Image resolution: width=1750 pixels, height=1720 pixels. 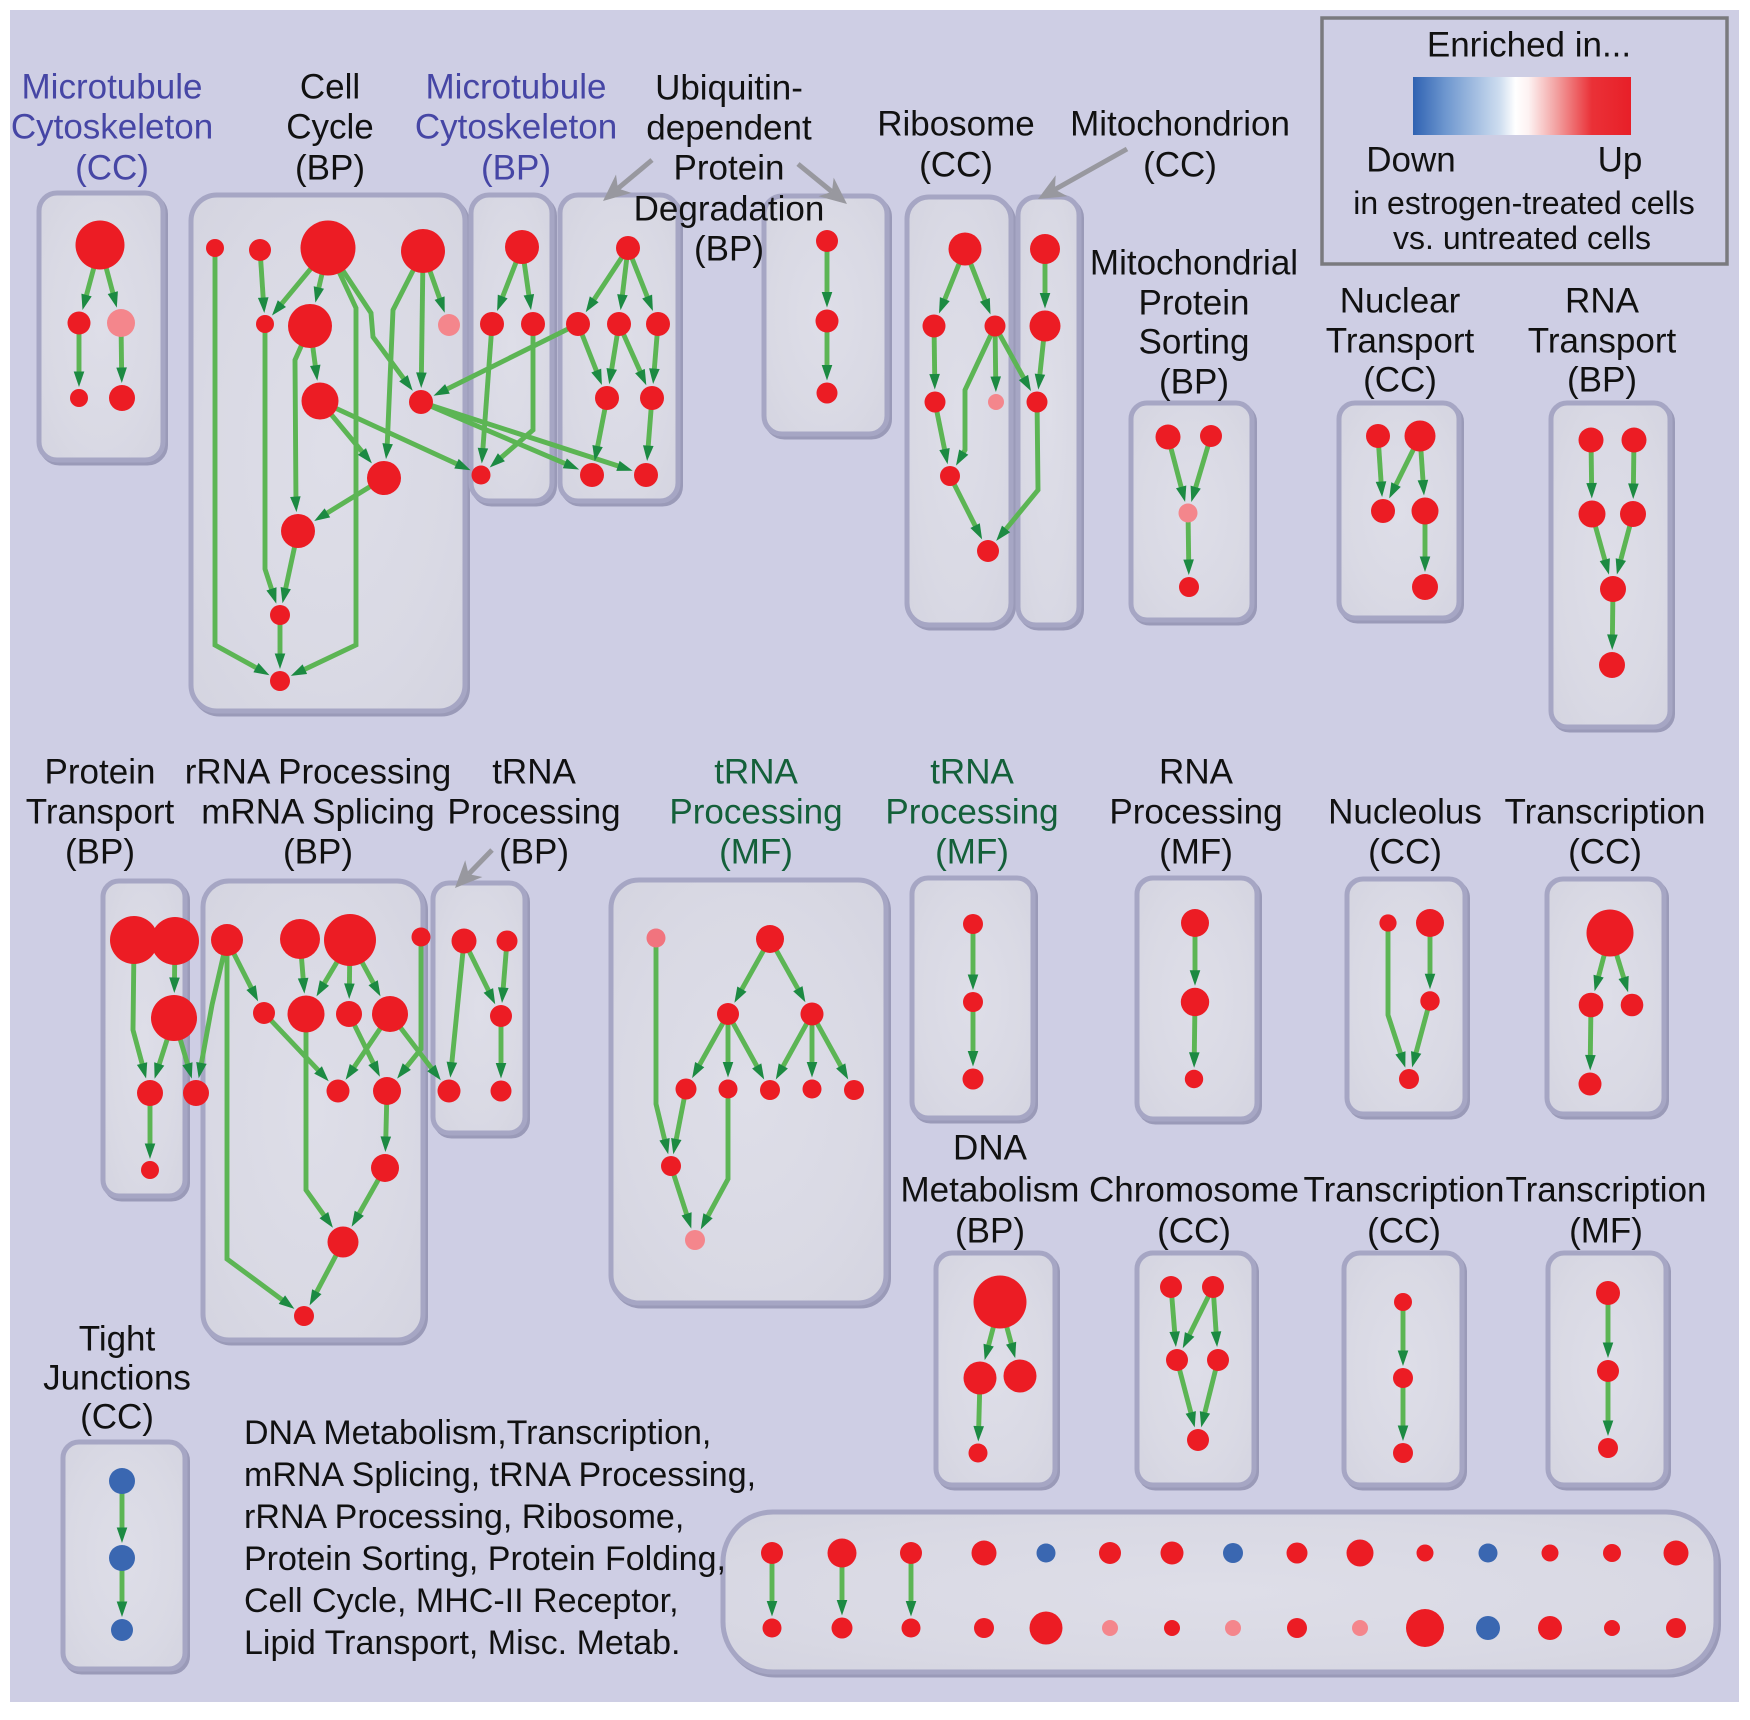 I want to click on svg-text: Nuclear, so click(x=1400, y=301).